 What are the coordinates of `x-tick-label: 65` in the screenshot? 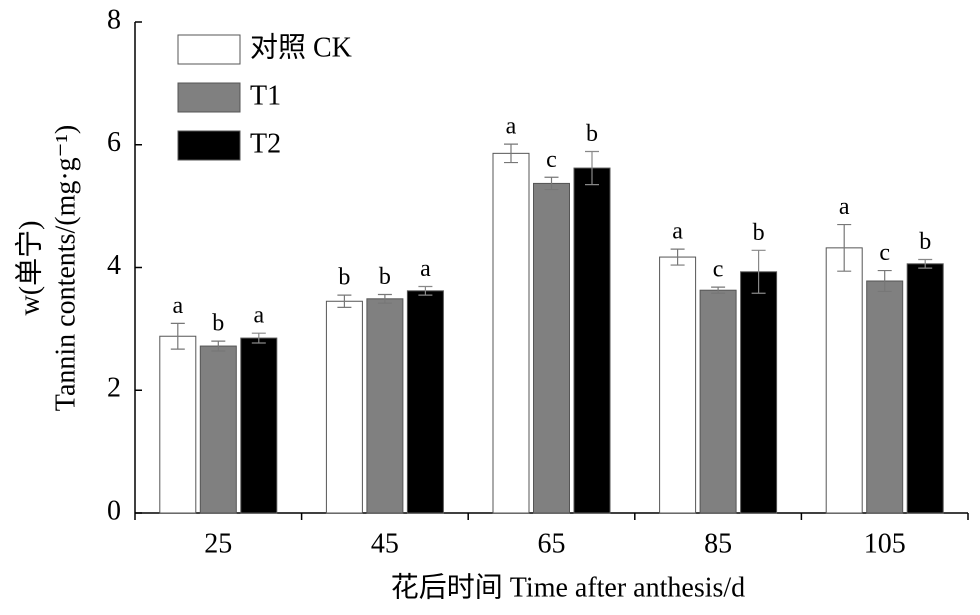 It's located at (552, 543).